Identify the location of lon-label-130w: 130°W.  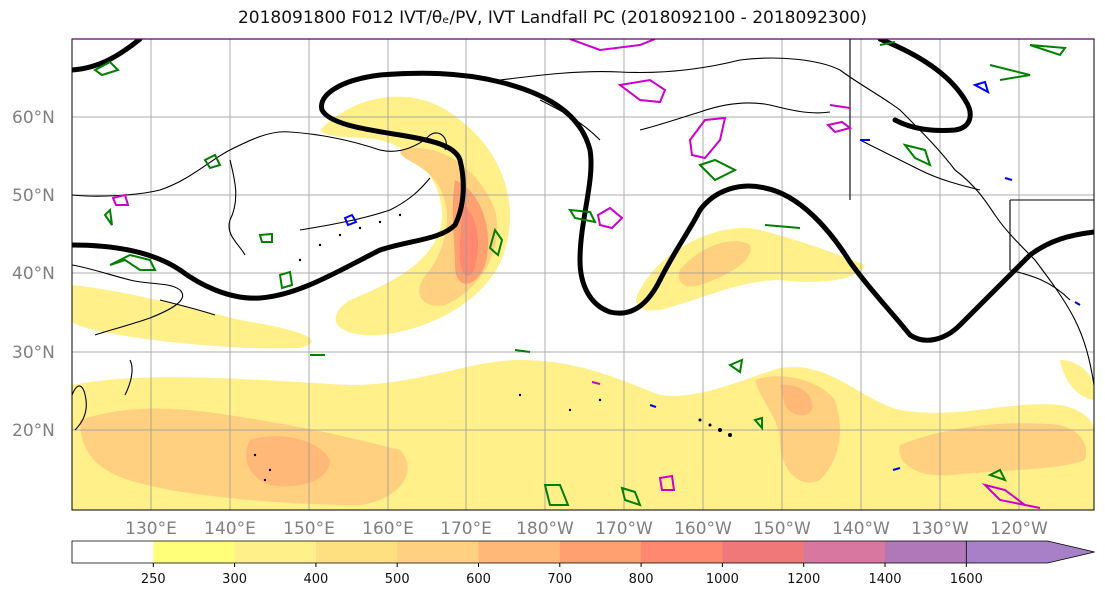
(940, 529).